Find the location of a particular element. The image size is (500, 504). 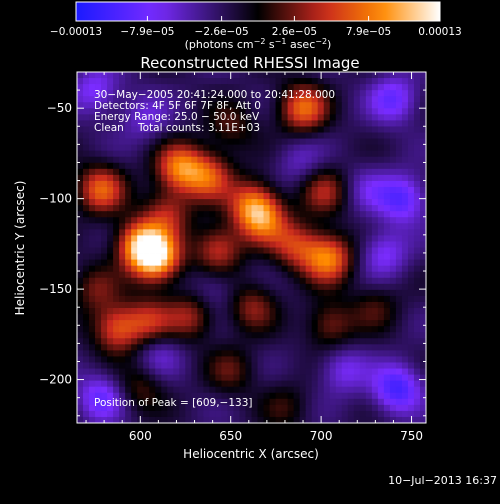

colorbar-tick-label: −0.00013 is located at coordinates (76, 32).